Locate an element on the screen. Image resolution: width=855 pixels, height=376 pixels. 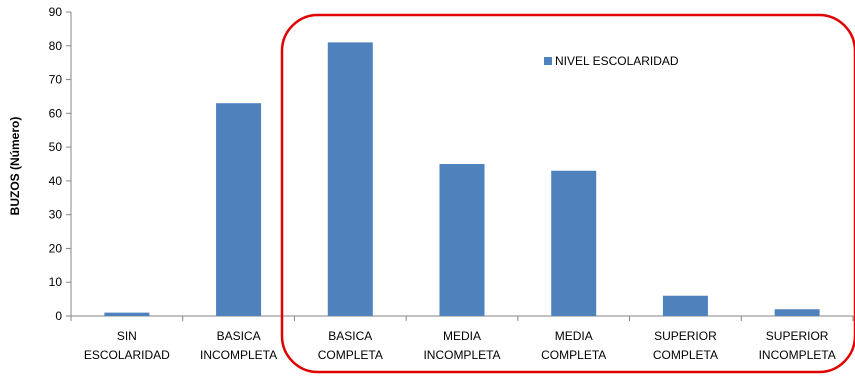
y-tick-label: 60 is located at coordinates (56, 113).